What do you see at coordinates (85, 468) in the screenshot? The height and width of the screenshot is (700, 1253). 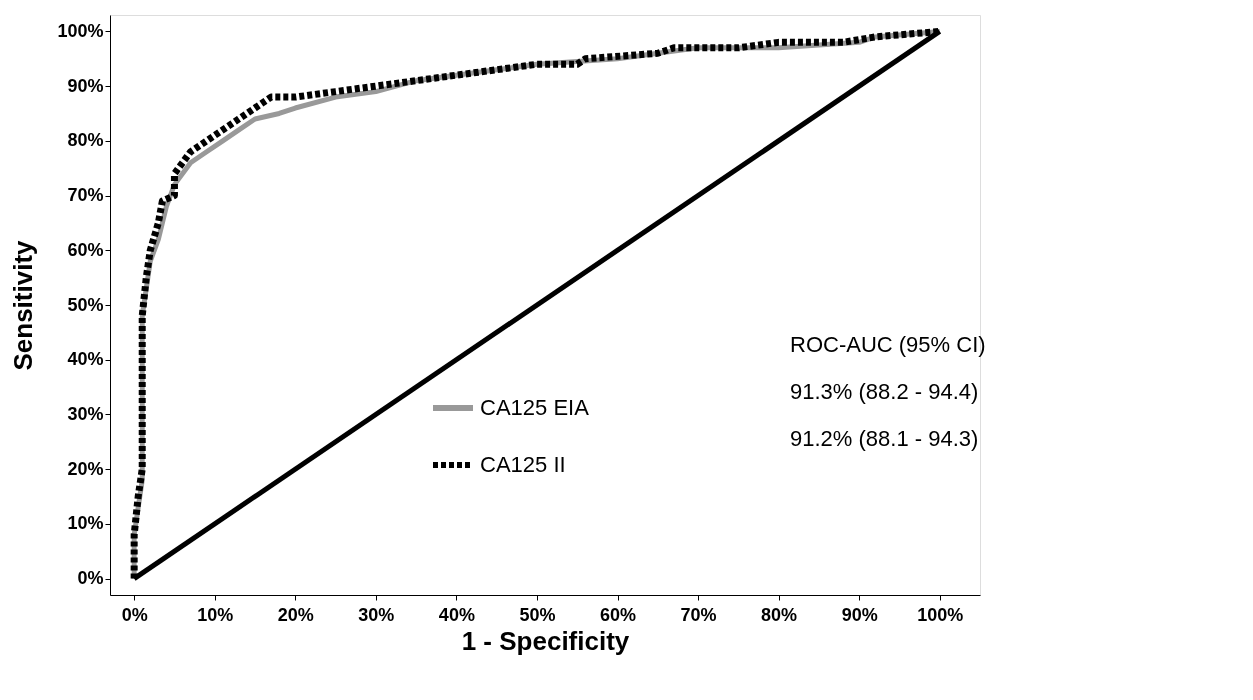 I see `y-tick-label: 20%` at bounding box center [85, 468].